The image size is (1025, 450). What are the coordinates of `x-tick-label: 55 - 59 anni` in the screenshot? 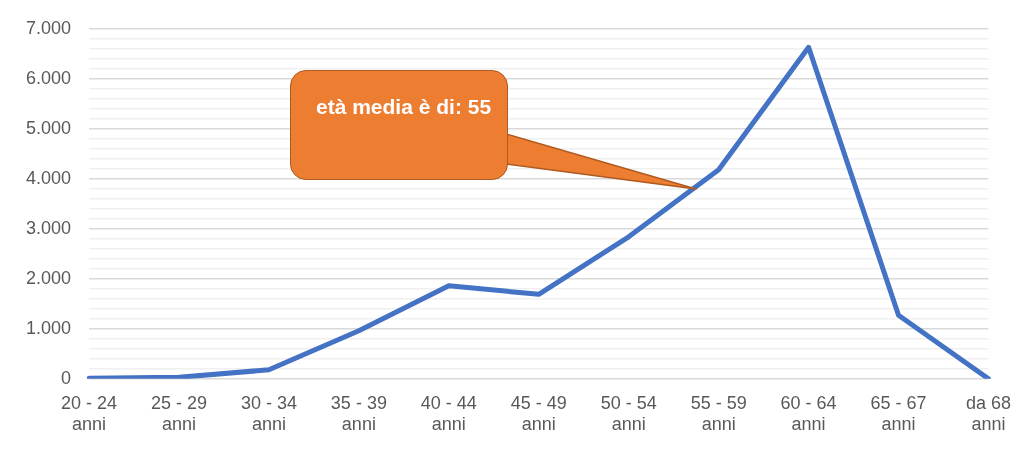 It's located at (718, 413).